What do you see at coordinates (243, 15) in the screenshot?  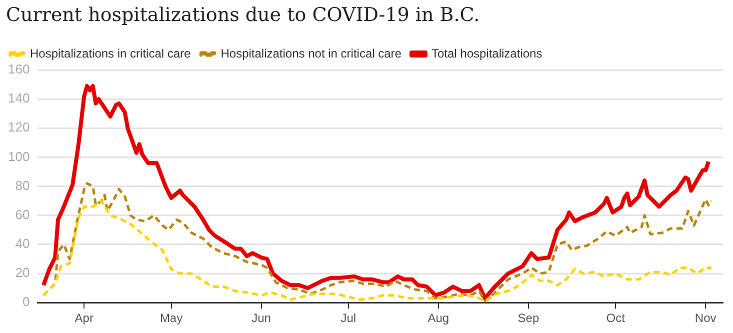 I see `chart-title: Current hospitalizations due to COVID-19 in B.C.` at bounding box center [243, 15].